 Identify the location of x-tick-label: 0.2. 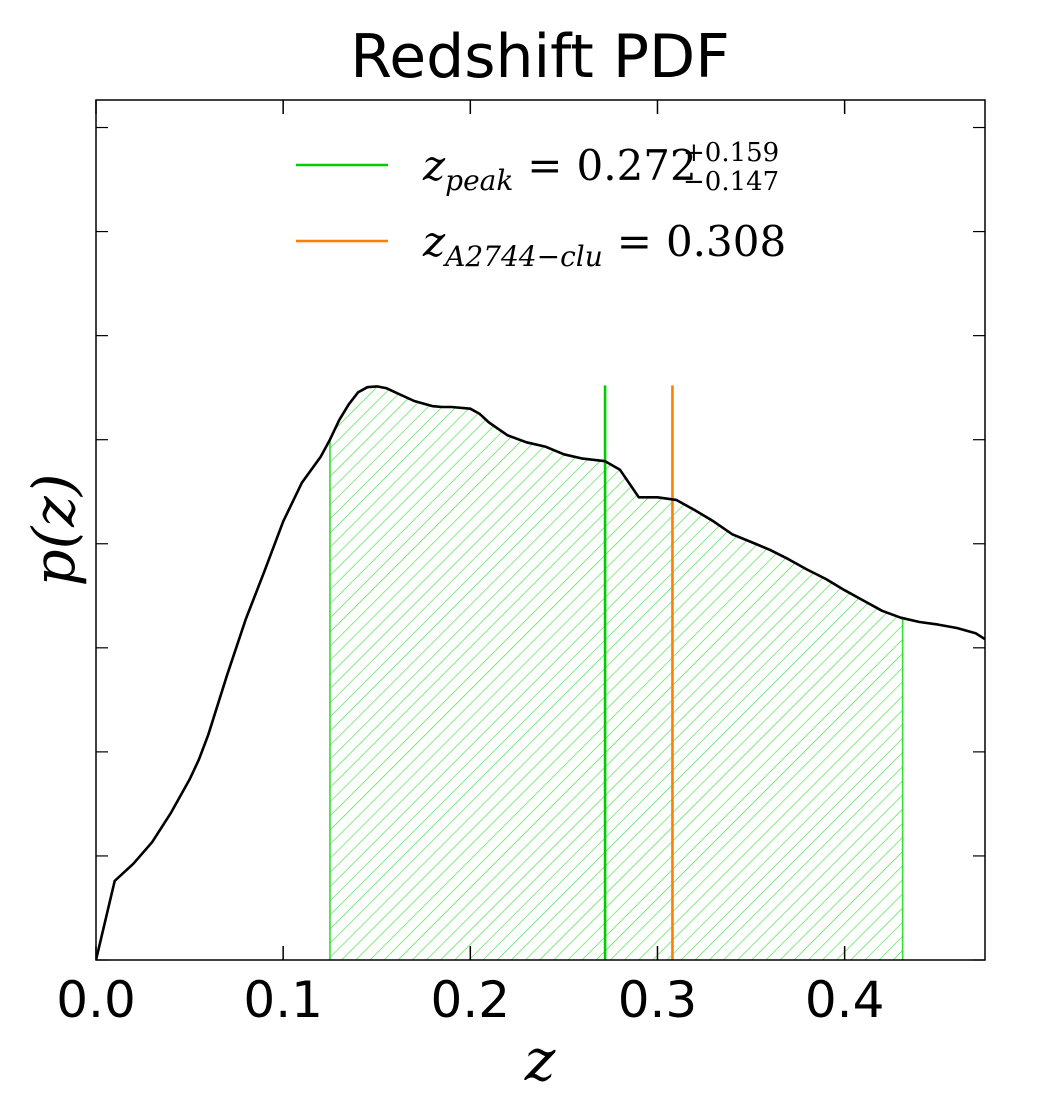
(471, 1000).